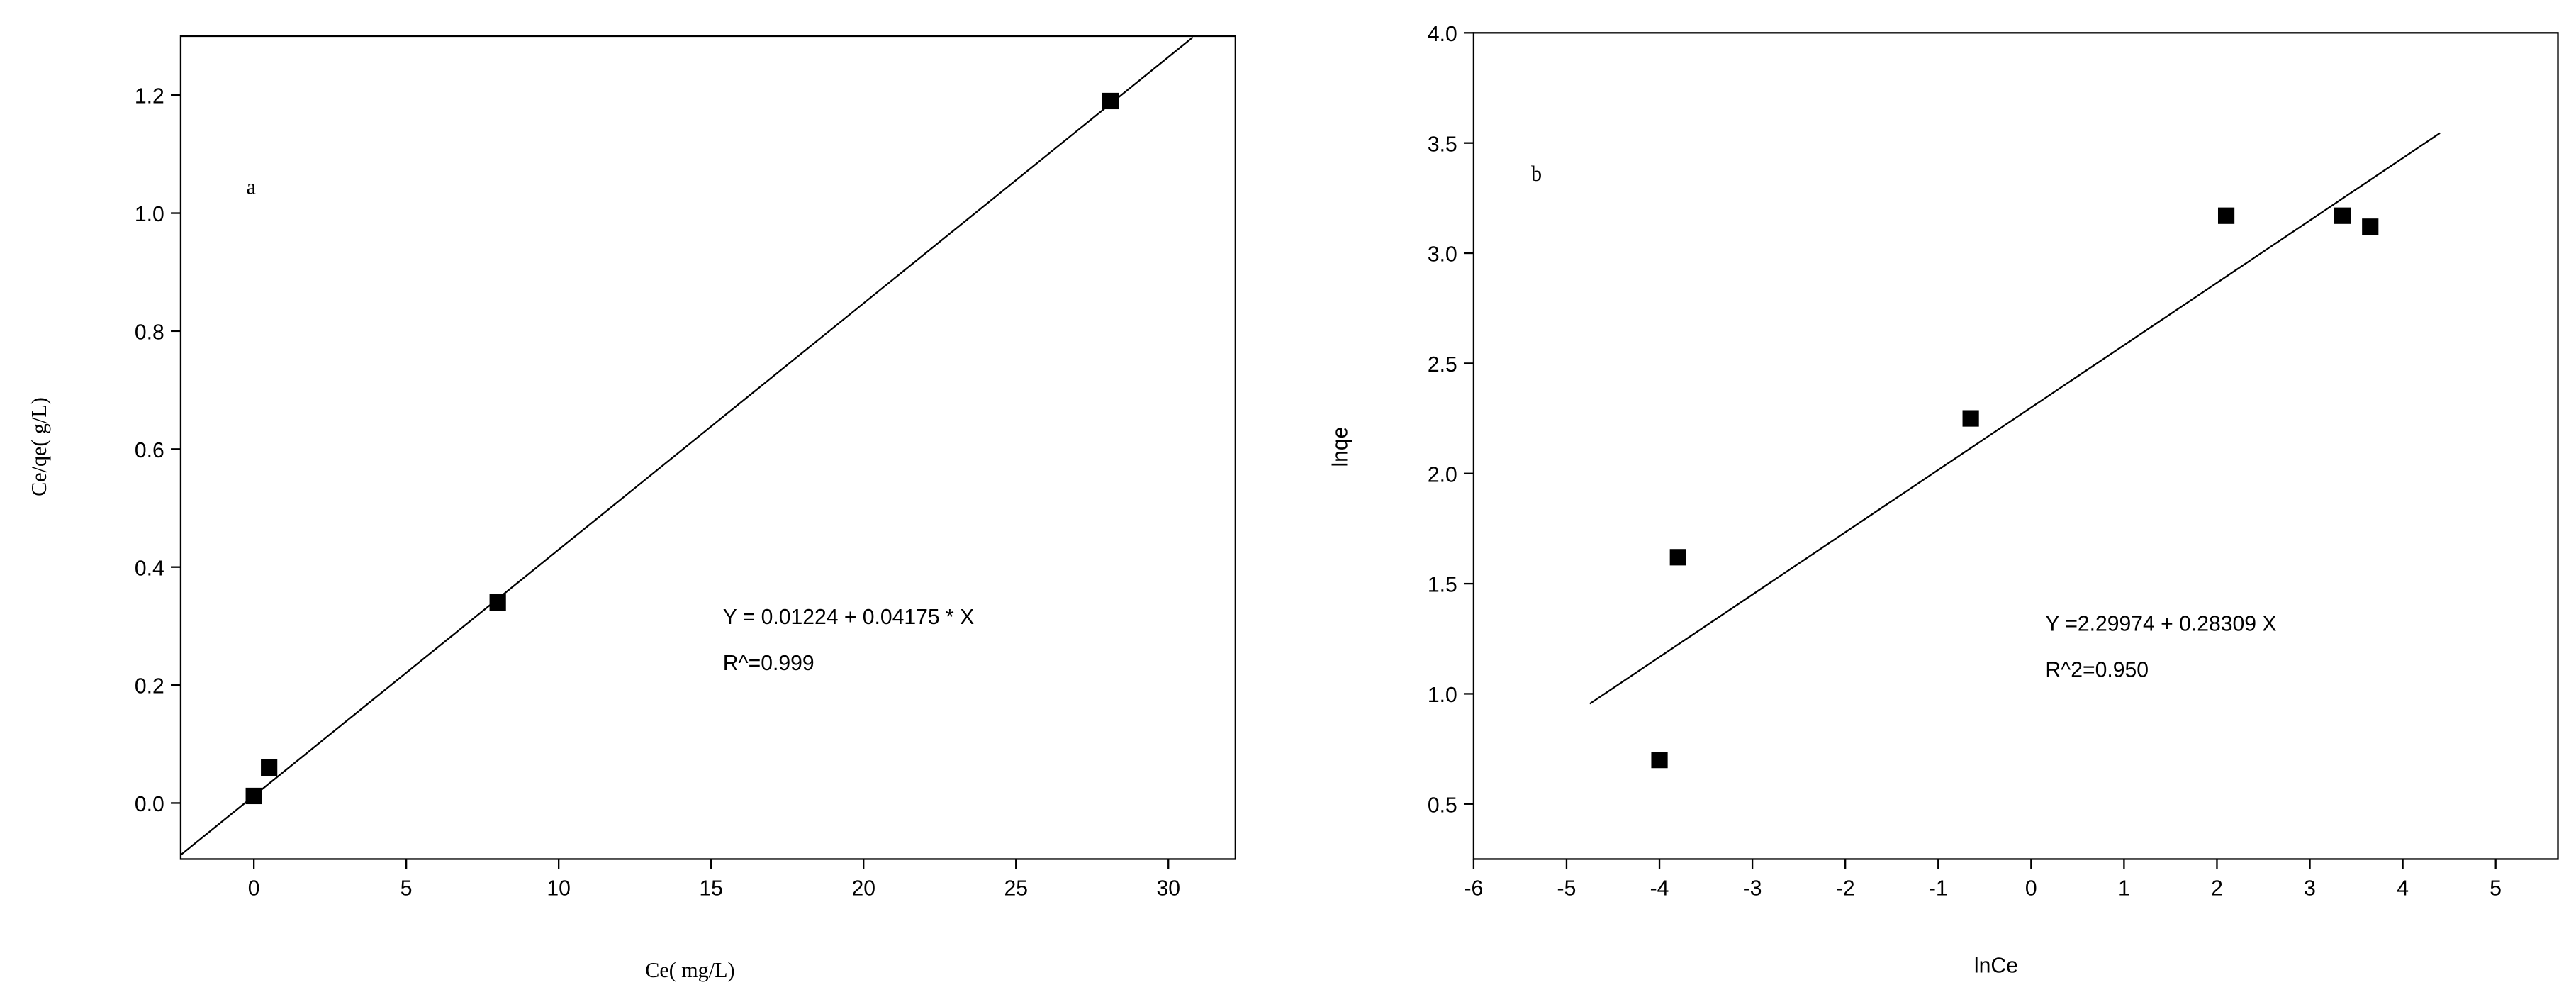  What do you see at coordinates (2161, 624) in the screenshot?
I see `annotation: Y =2.29974 + 0.28309 X` at bounding box center [2161, 624].